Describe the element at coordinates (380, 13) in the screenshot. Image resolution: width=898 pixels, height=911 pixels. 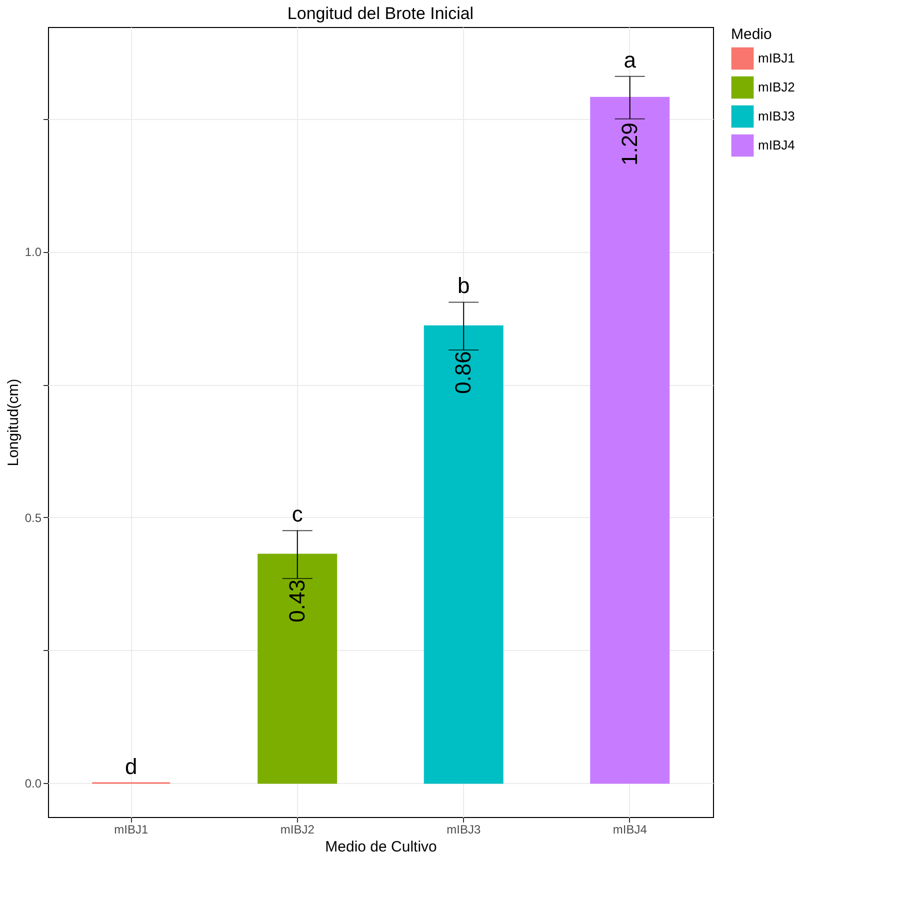
I see `chart-title: Longitud del Brote Inicial` at that location.